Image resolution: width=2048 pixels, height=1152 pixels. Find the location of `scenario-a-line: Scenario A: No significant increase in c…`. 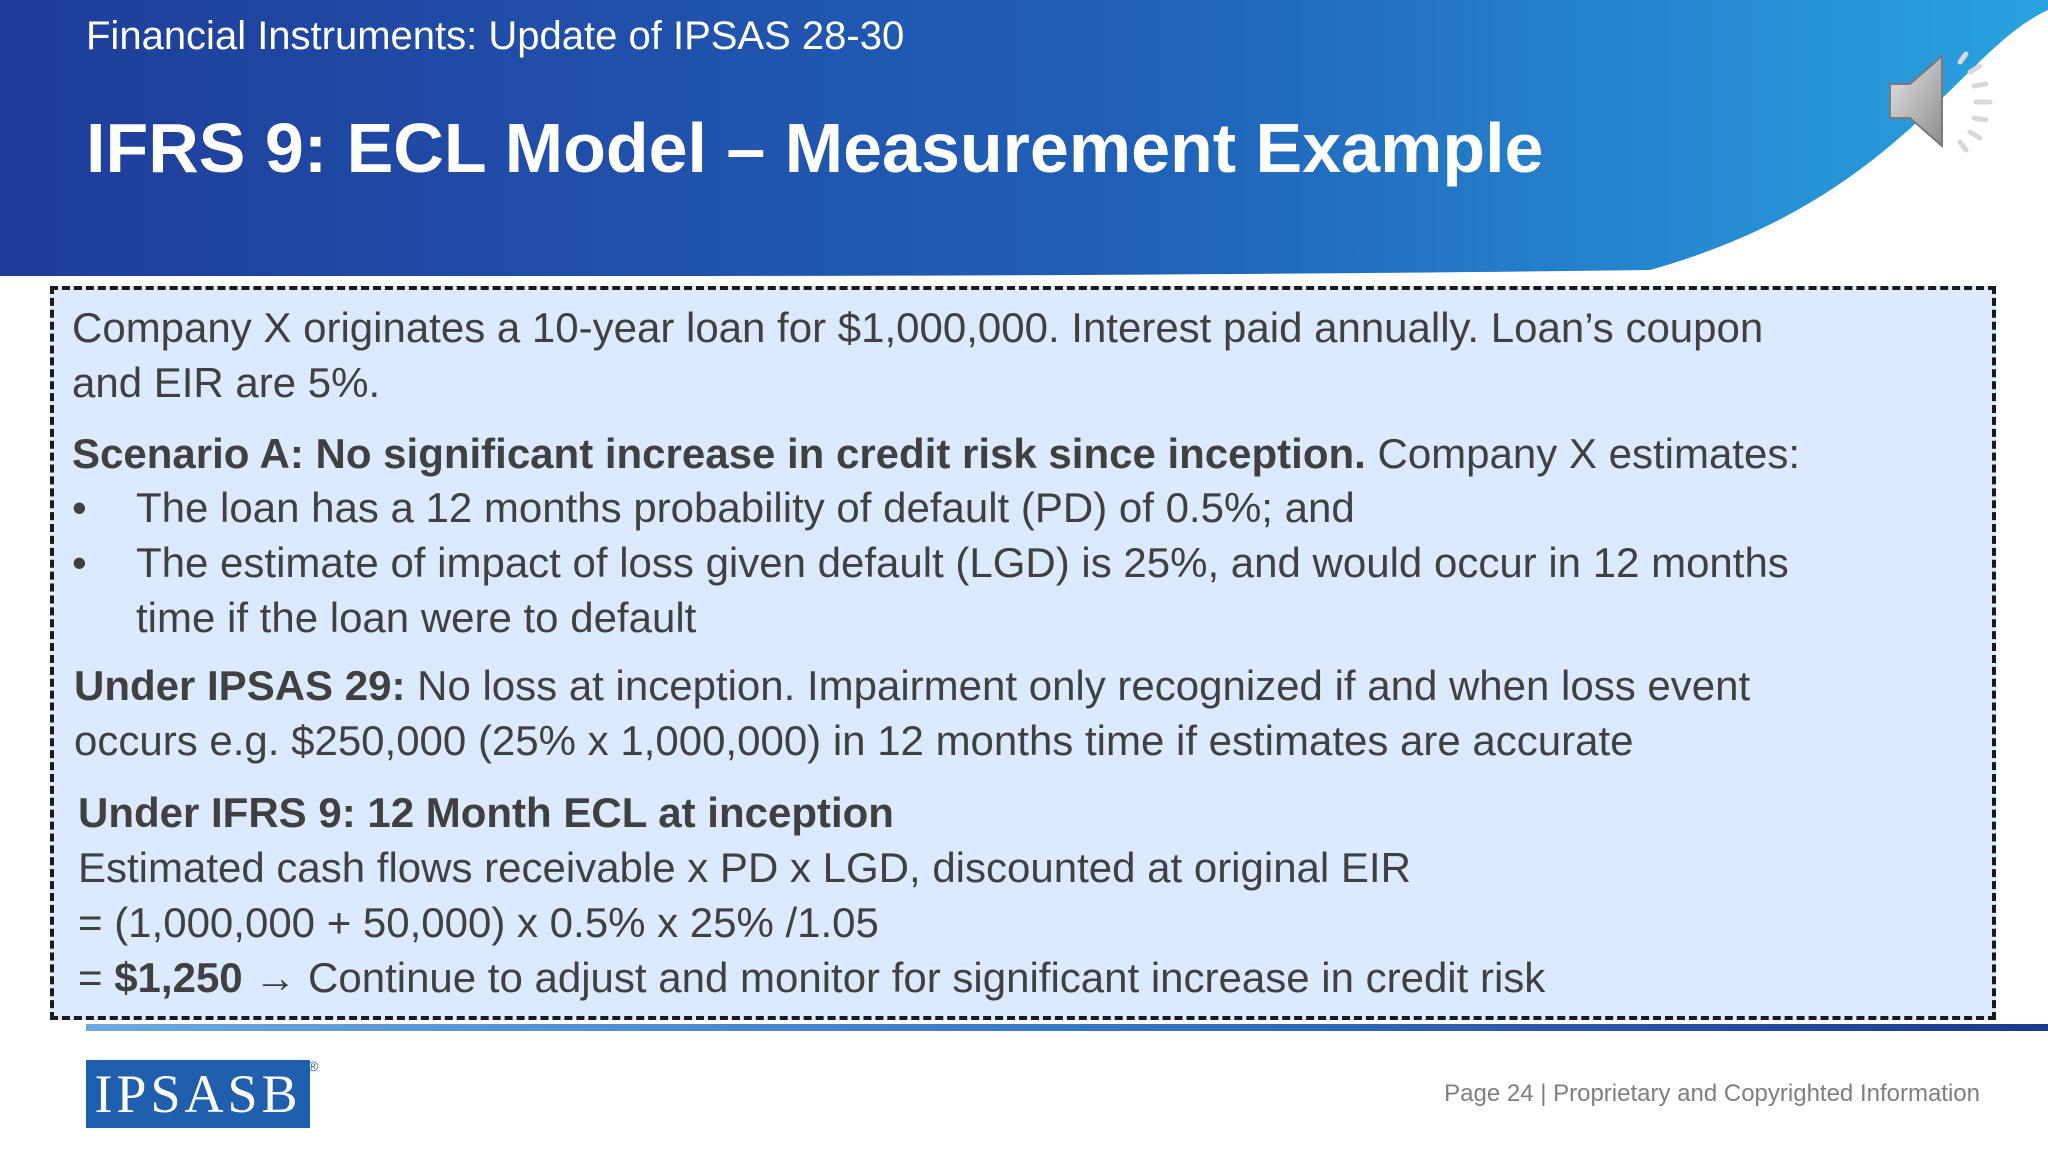

scenario-a-line: Scenario A: No significant increase in c… is located at coordinates (936, 453).